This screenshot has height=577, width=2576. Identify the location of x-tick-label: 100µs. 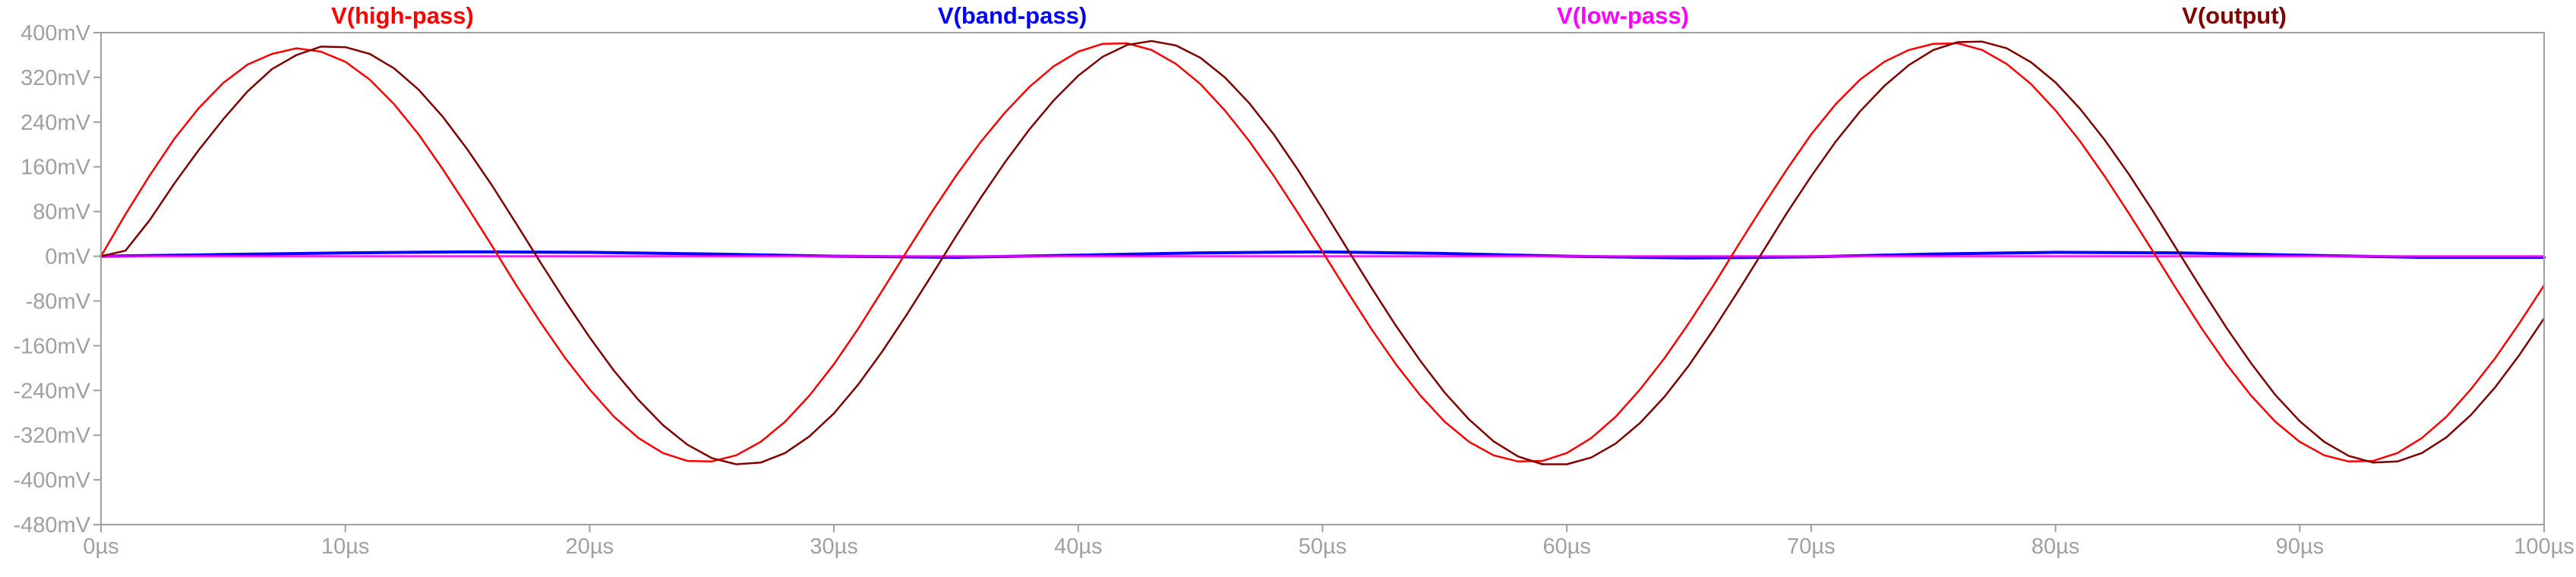
(2544, 546).